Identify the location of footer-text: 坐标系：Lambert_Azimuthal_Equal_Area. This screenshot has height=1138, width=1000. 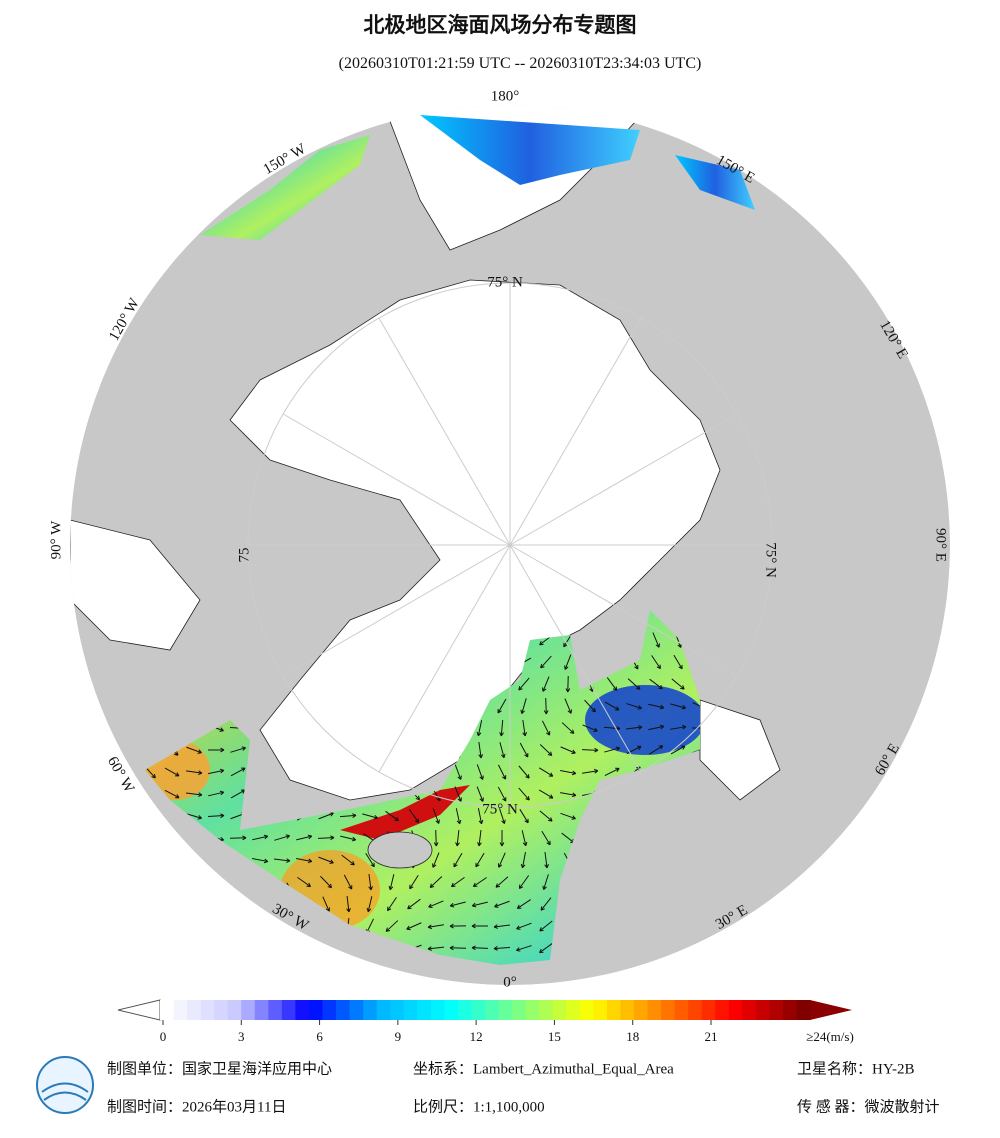
(543, 1068).